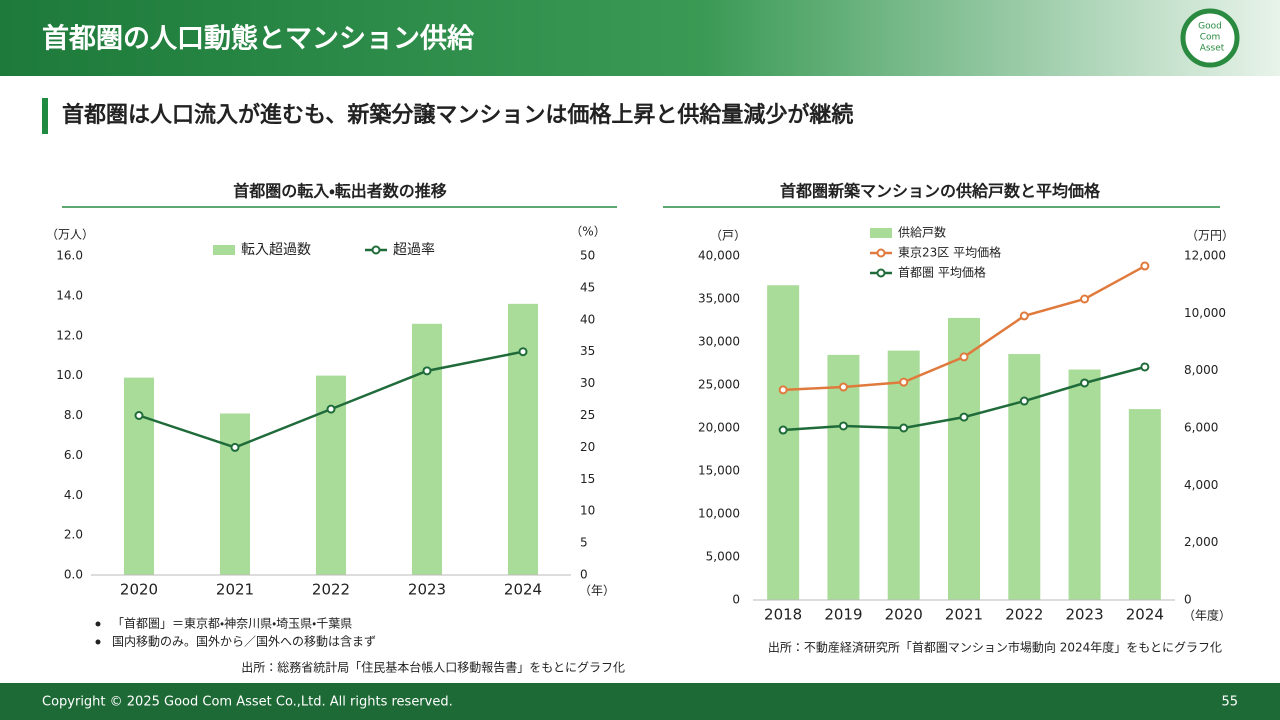 The width and height of the screenshot is (1280, 720). Describe the element at coordinates (69, 256) in the screenshot. I see `y-tick-label: 16.0` at that location.